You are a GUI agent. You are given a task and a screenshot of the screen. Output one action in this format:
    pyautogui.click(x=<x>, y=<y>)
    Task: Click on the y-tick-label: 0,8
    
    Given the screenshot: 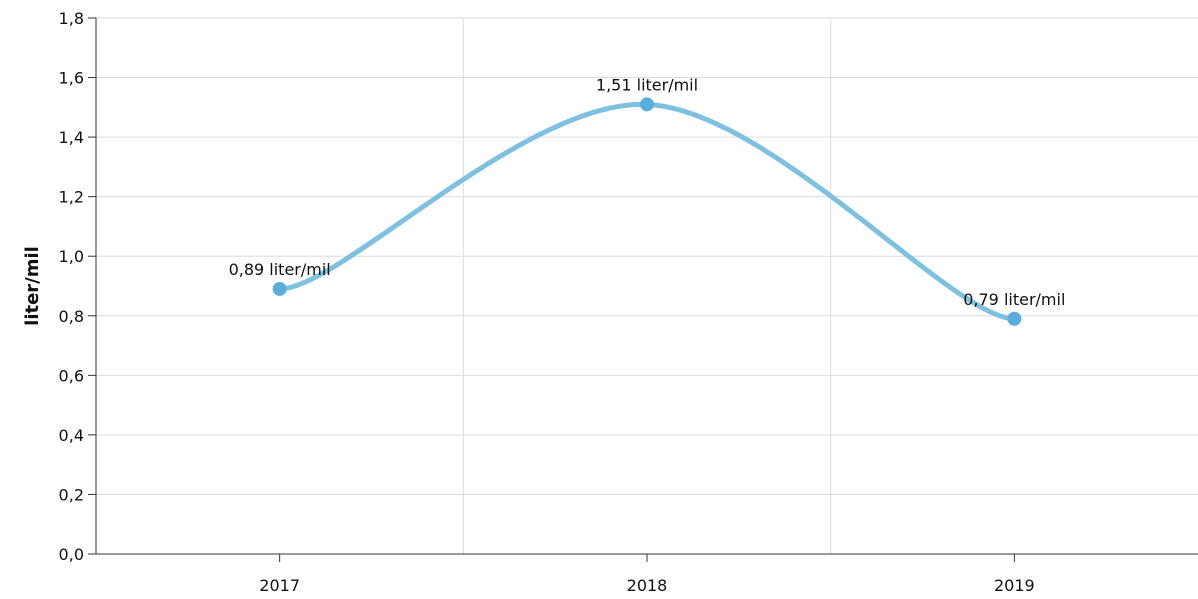 What is the action you would take?
    pyautogui.click(x=71, y=316)
    